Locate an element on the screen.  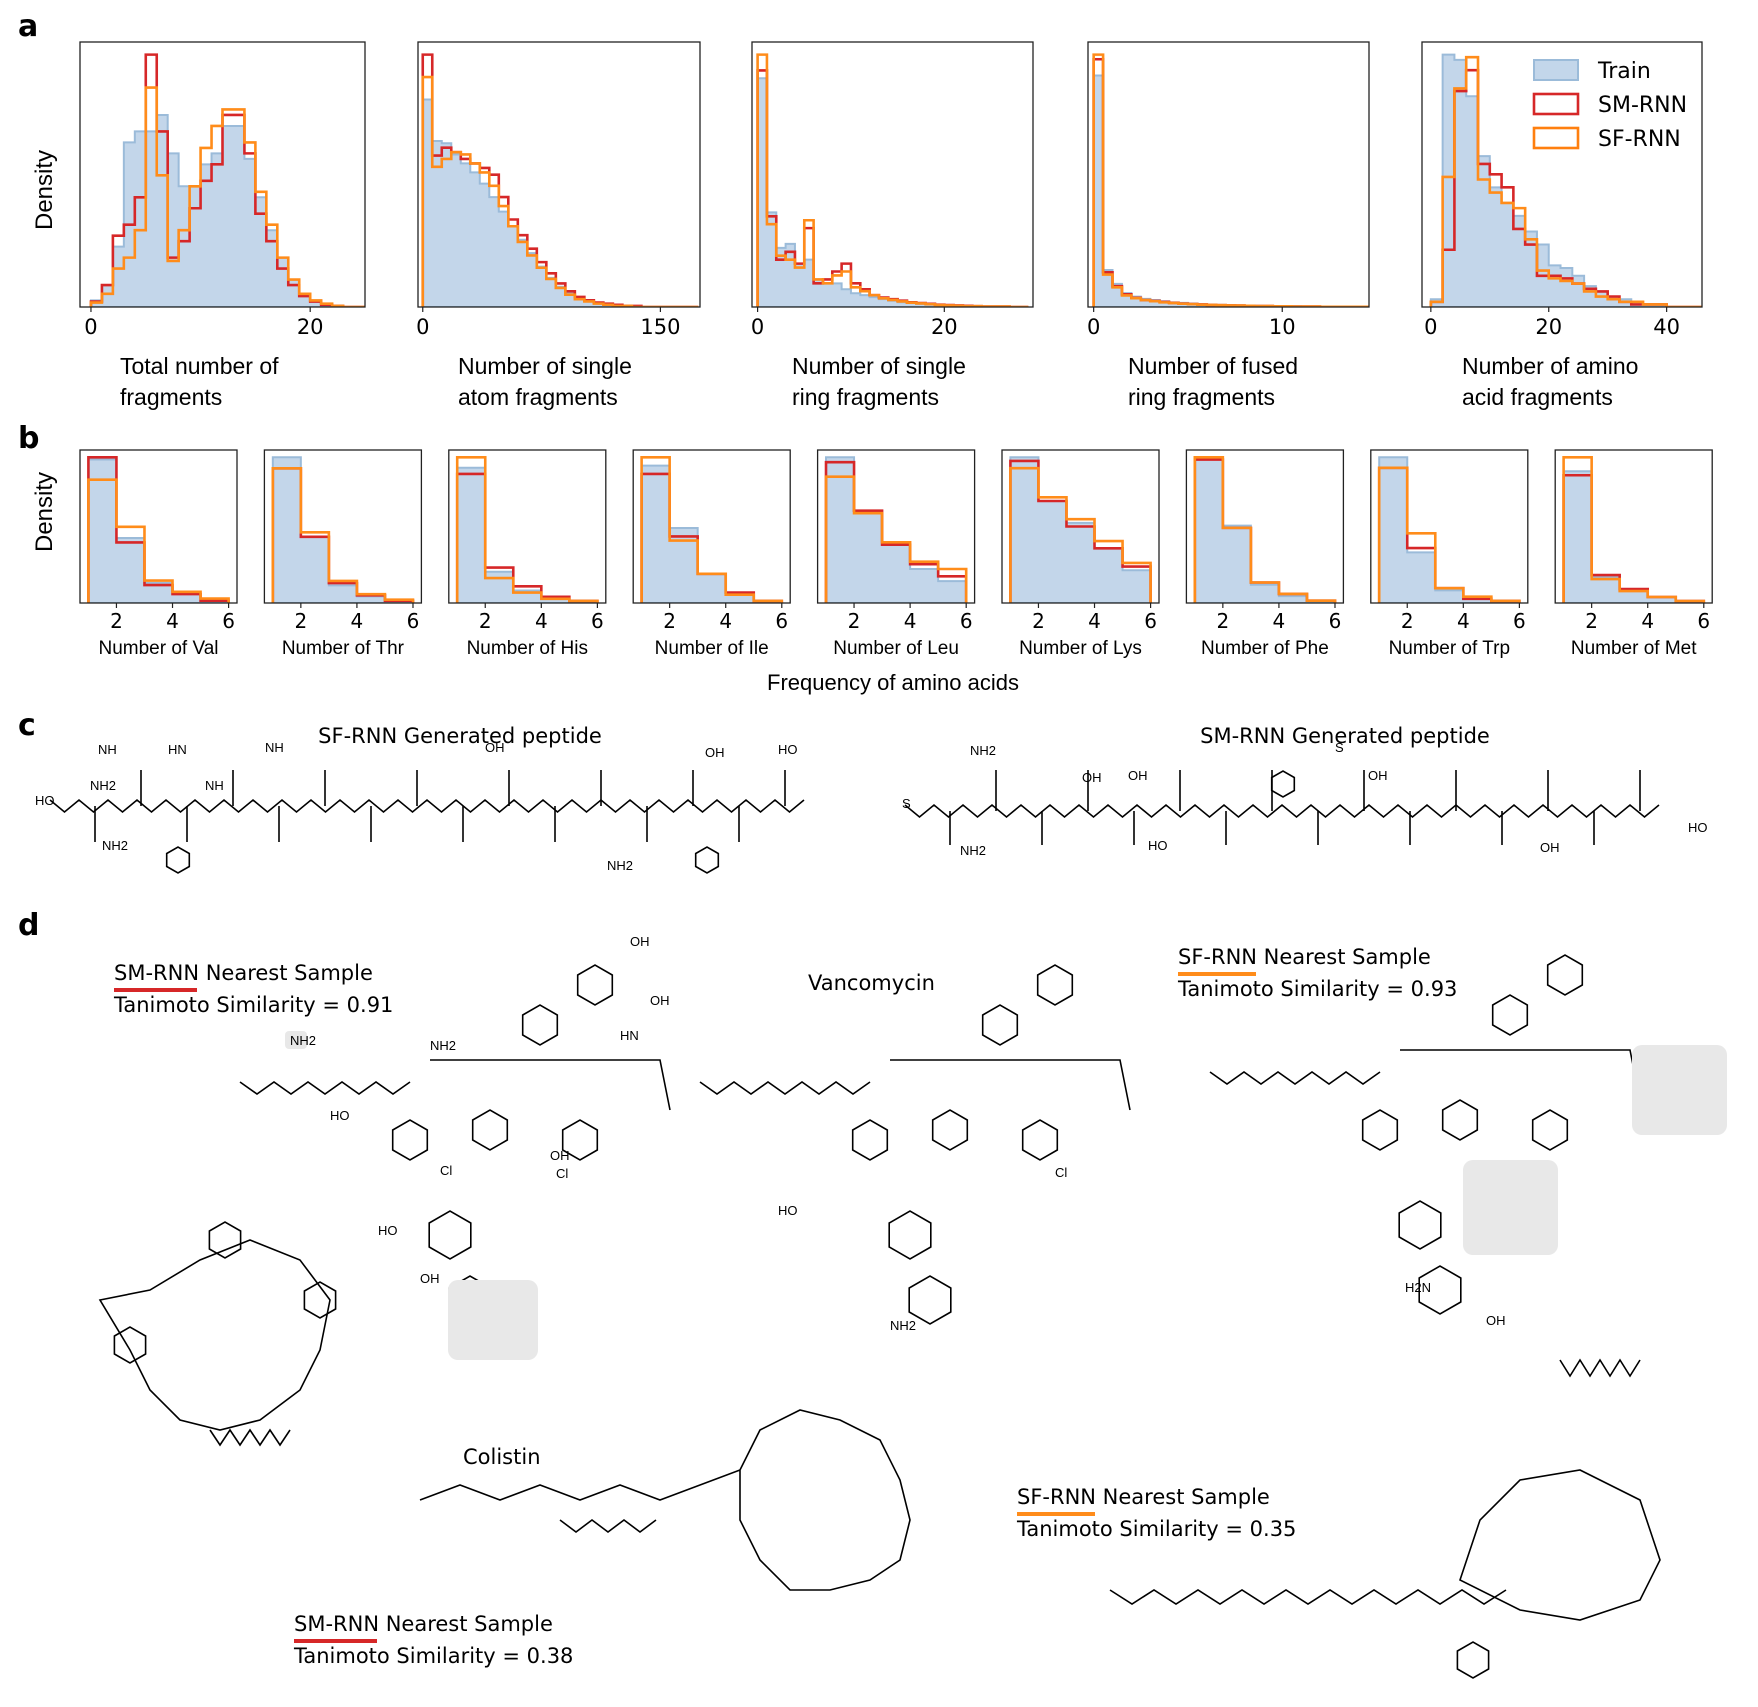
axis-label: Number of Trp is located at coordinates (1449, 648).